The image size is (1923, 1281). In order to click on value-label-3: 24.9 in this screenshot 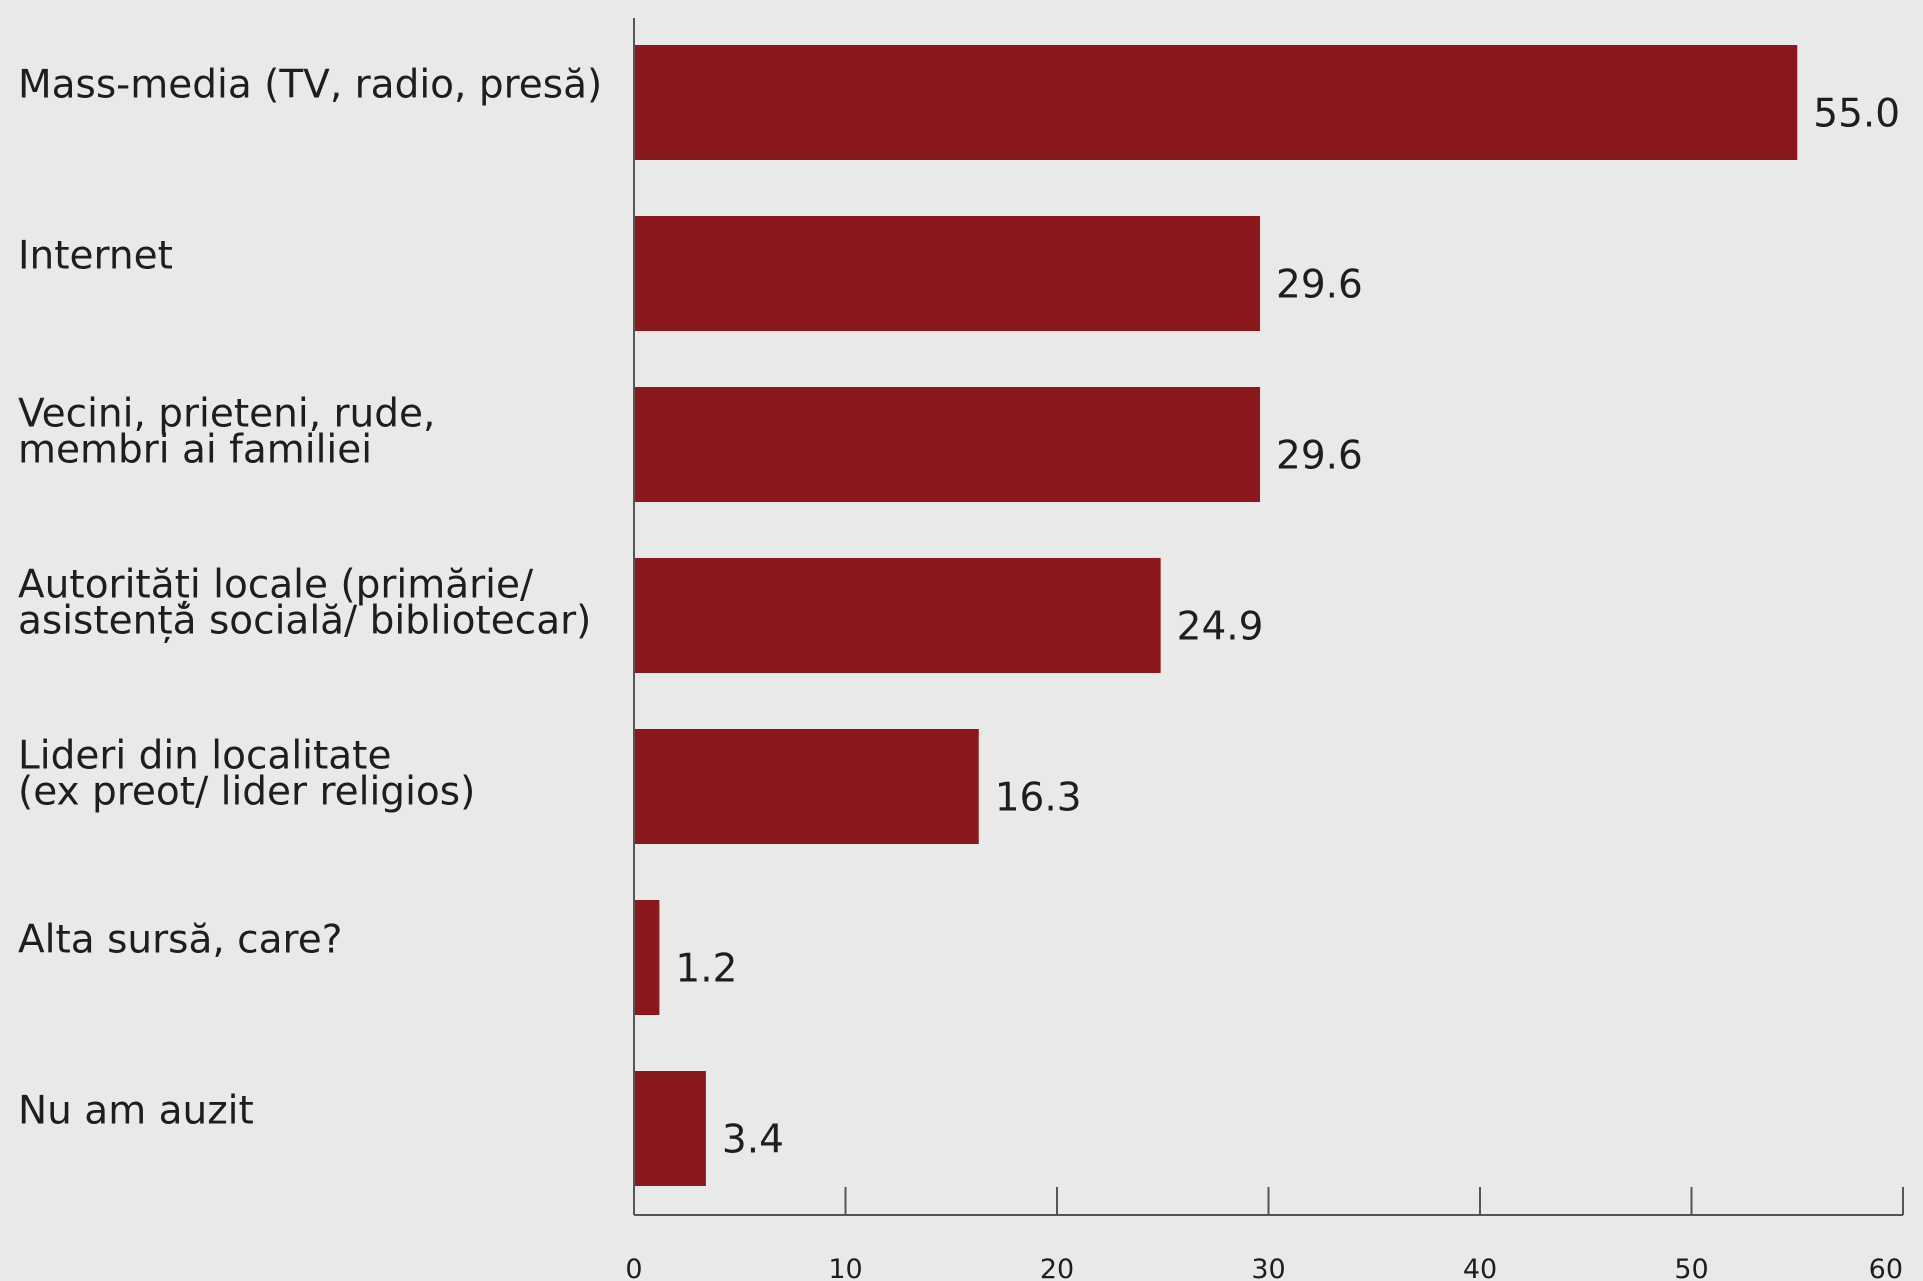, I will do `click(1220, 627)`.